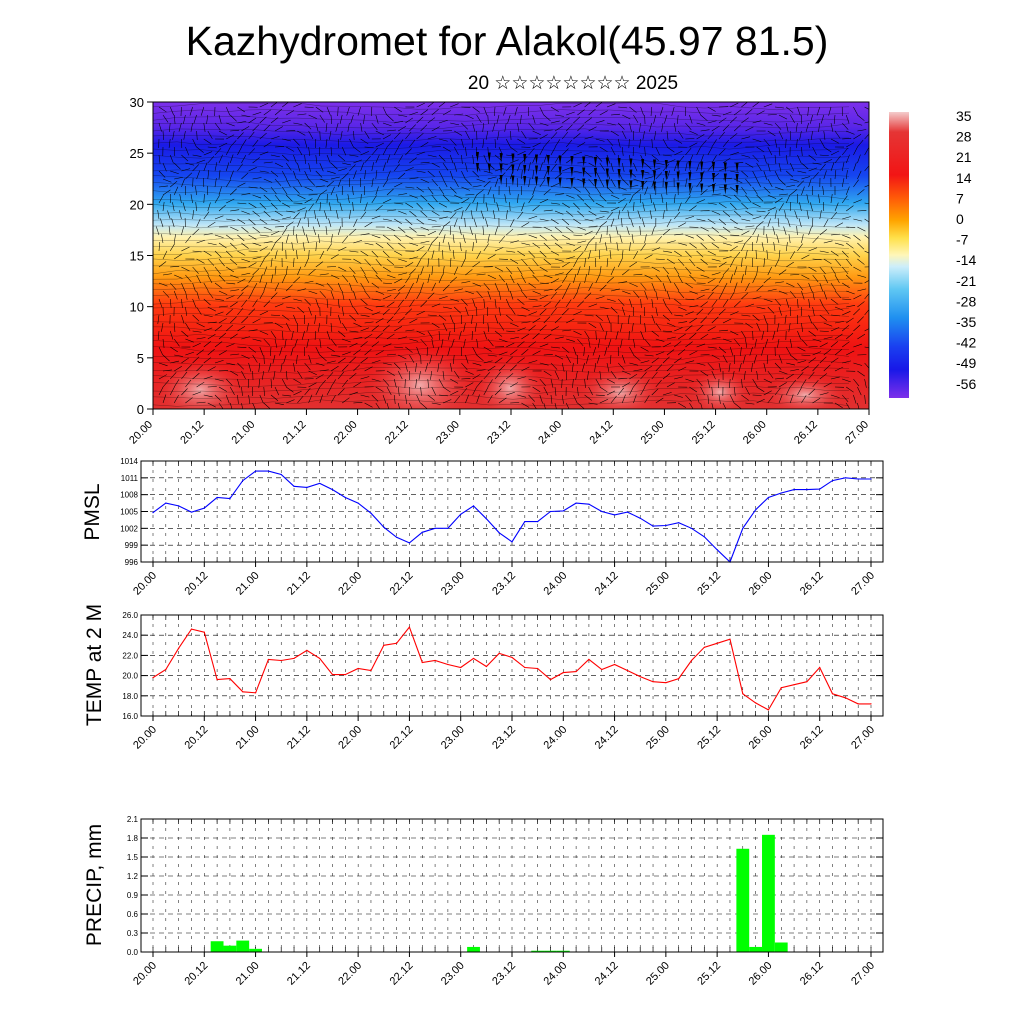 The width and height of the screenshot is (1024, 1024). What do you see at coordinates (857, 433) in the screenshot?
I see `x-tick-label: 27.00` at bounding box center [857, 433].